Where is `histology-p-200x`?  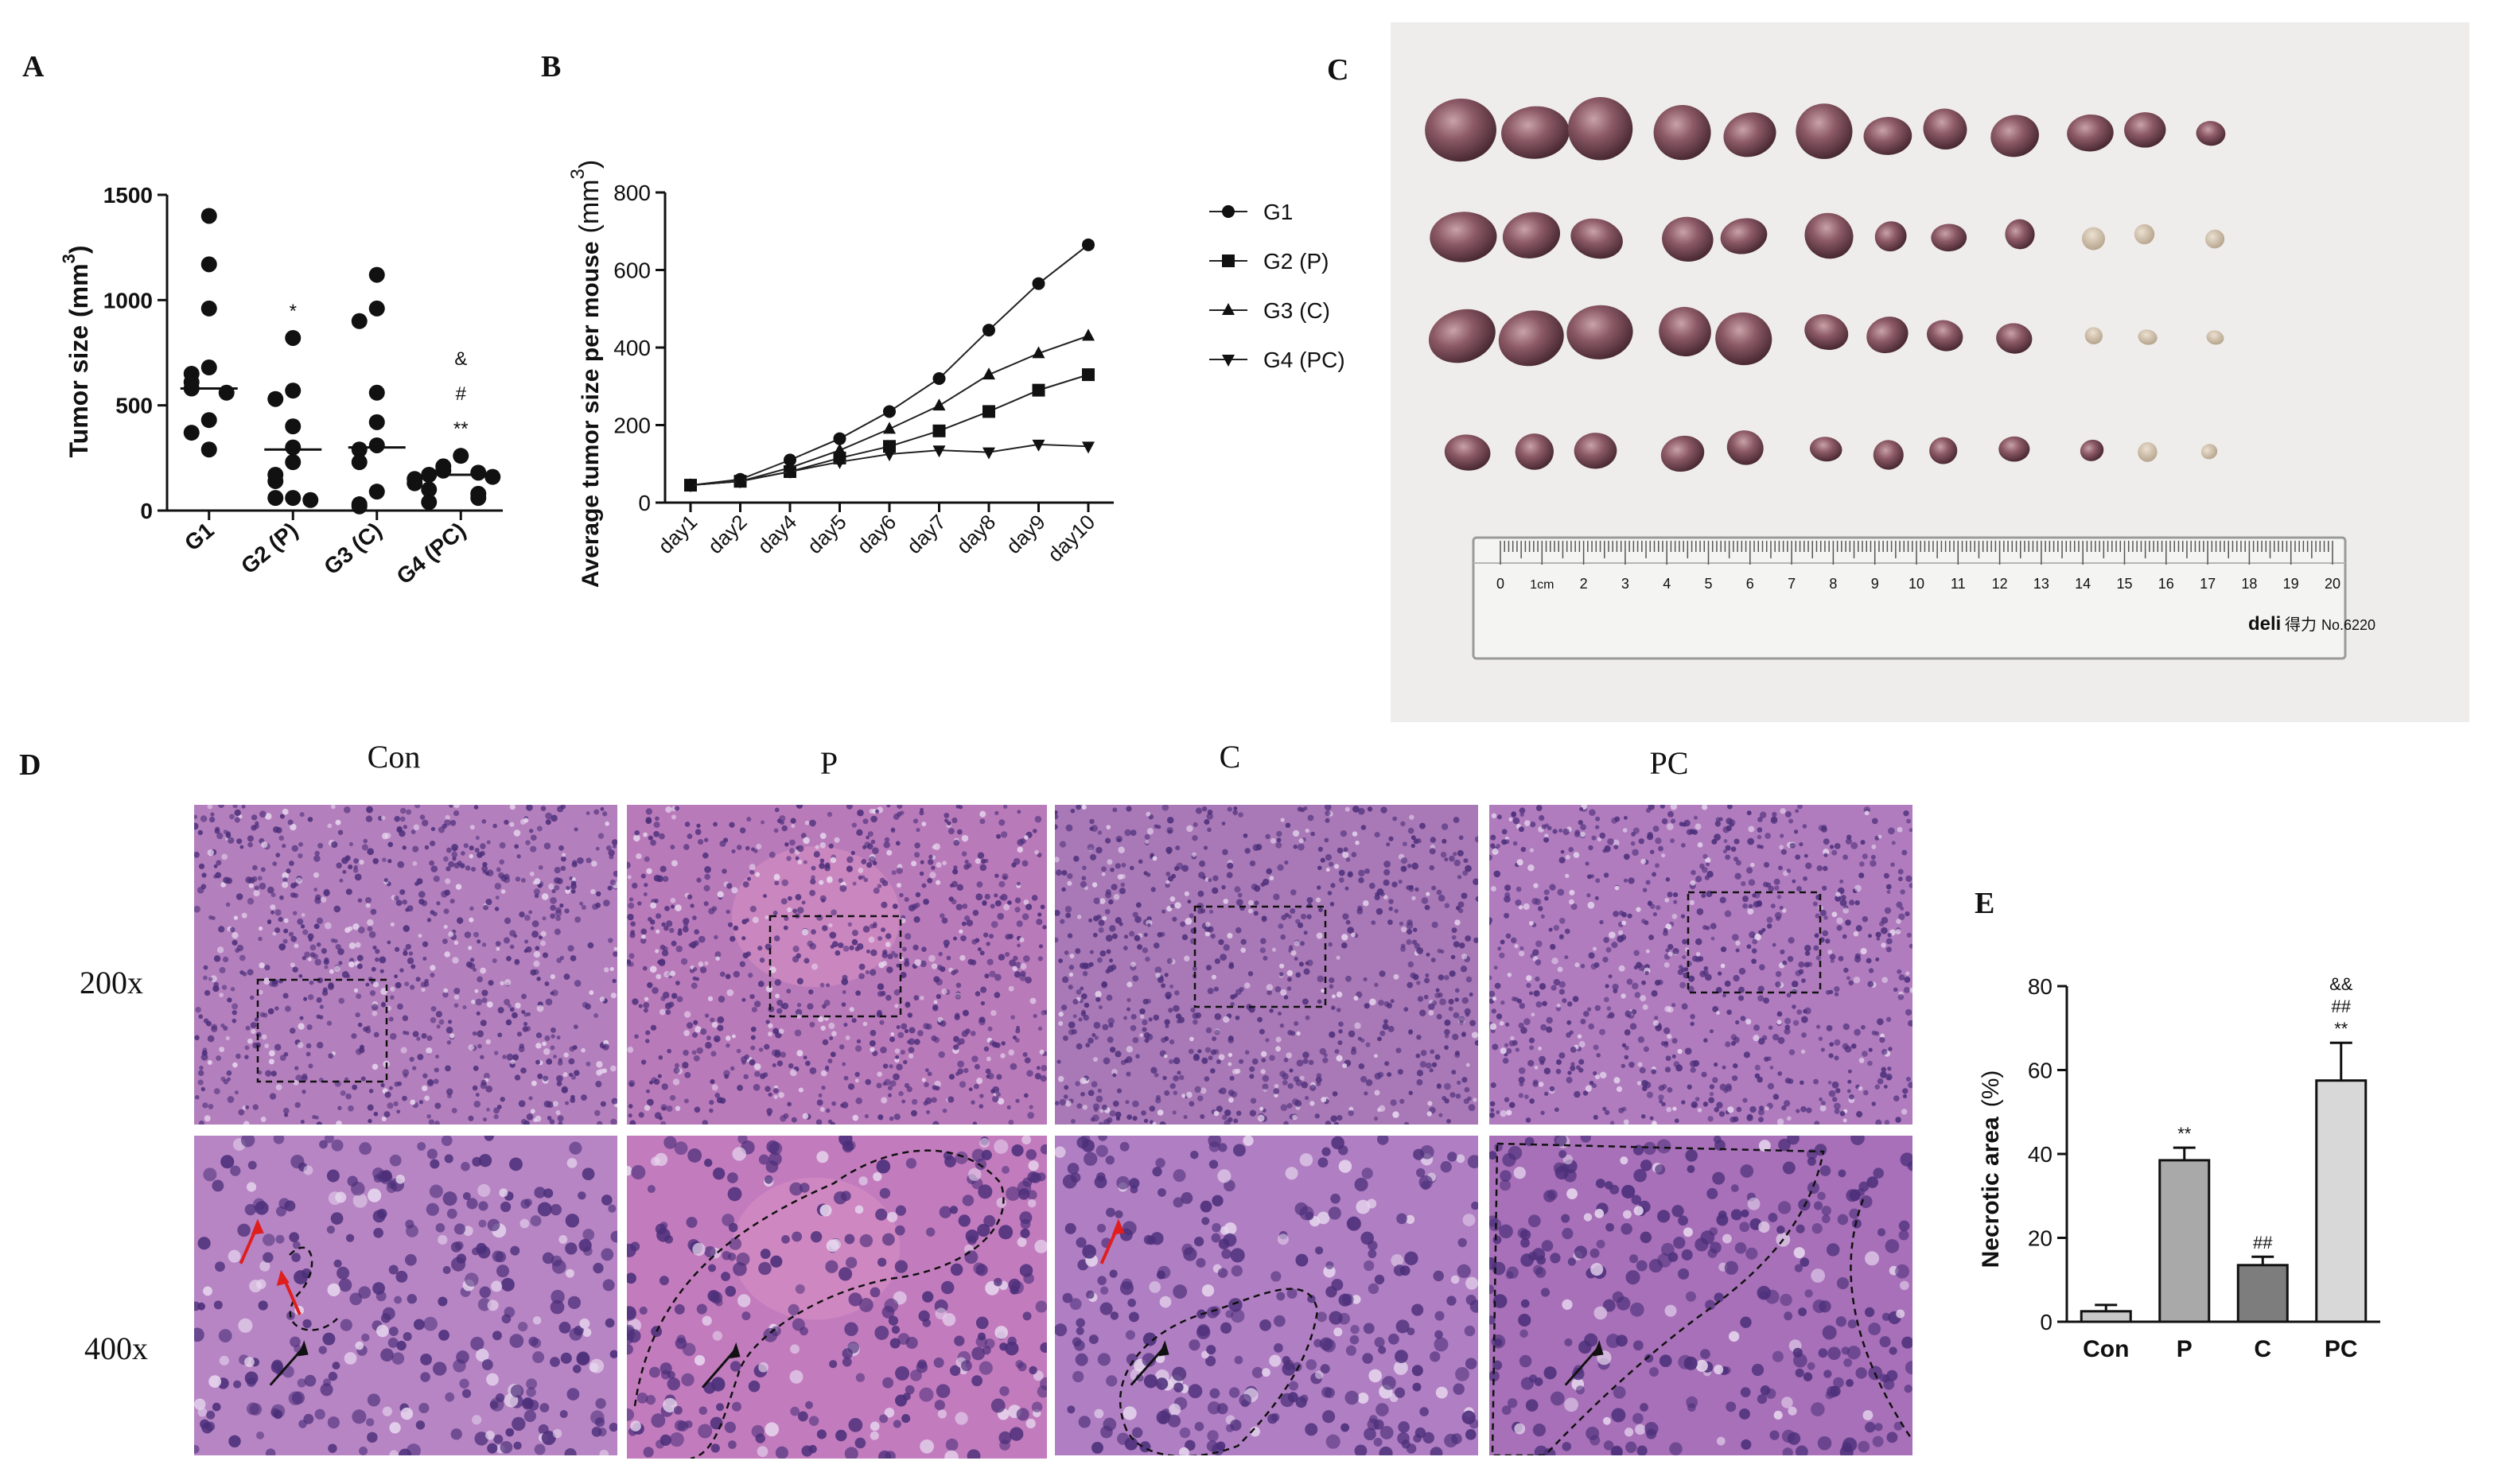
histology-p-200x is located at coordinates (837, 965).